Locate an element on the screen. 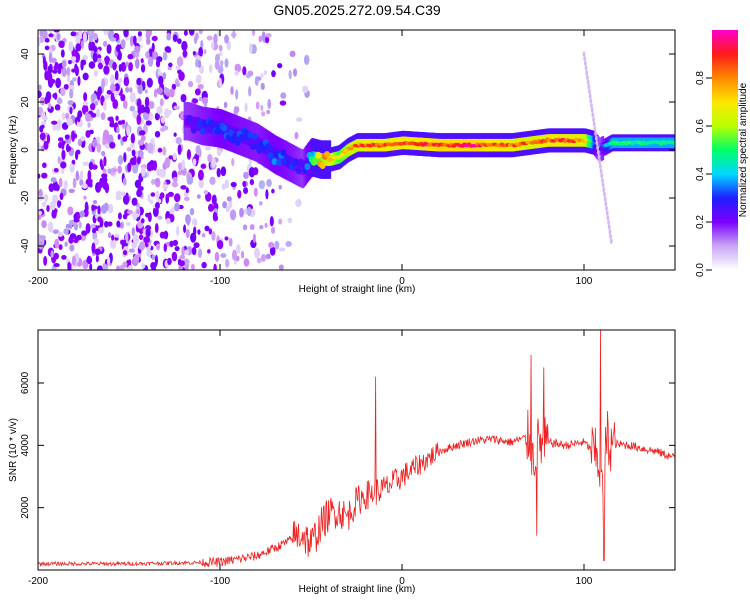  x-tick-label: 100 is located at coordinates (584, 581).